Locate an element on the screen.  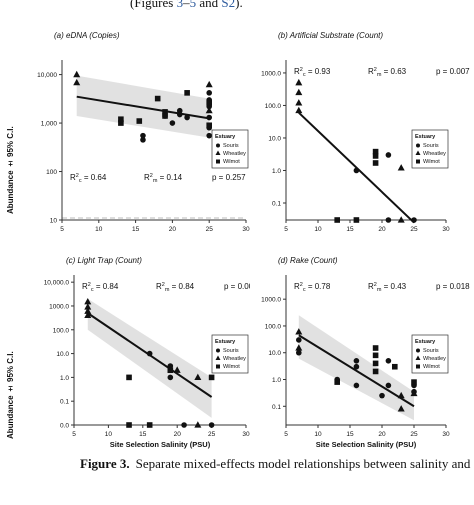
x-tick-label: 25 is located at coordinates (212, 434).